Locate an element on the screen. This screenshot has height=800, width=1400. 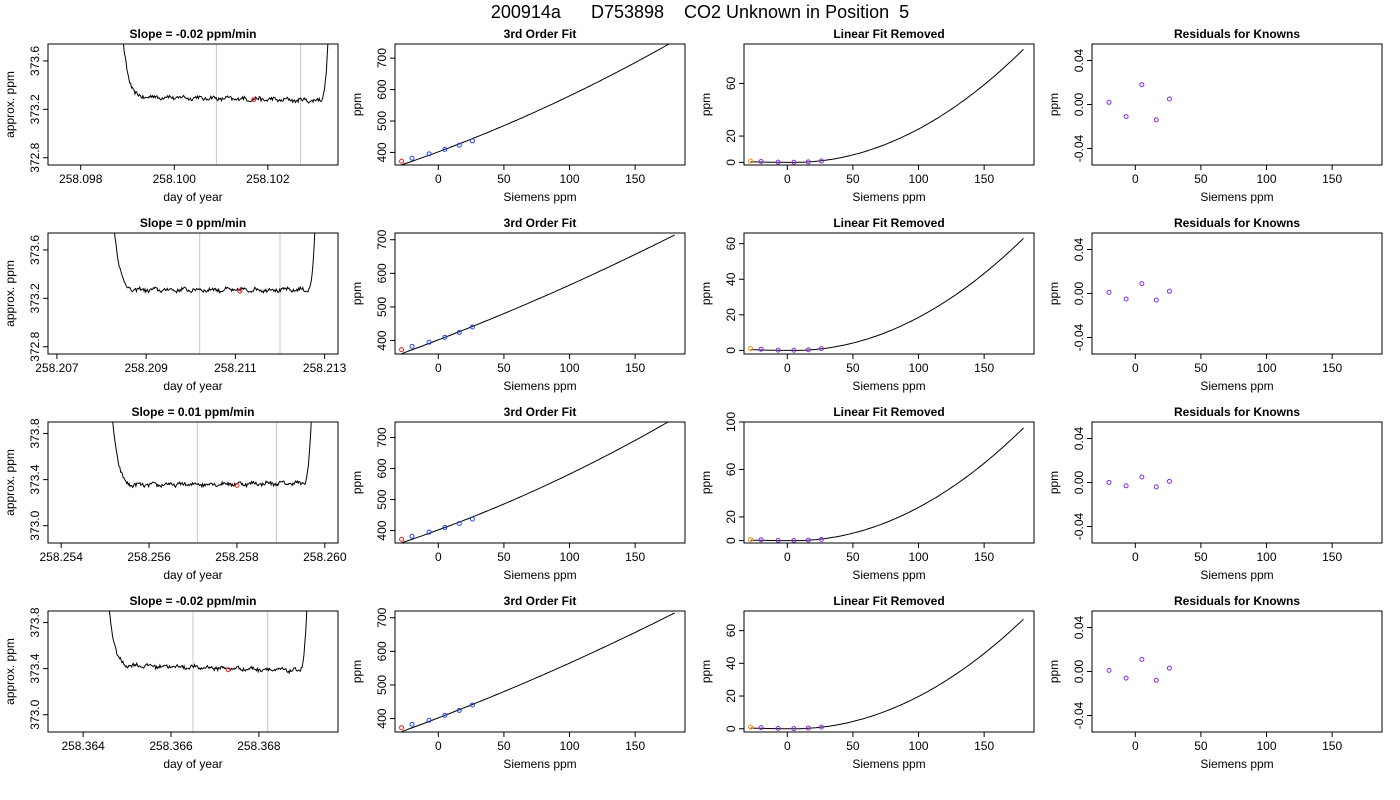
panel-title: Slope = 0 ppm/min is located at coordinates (193, 223).